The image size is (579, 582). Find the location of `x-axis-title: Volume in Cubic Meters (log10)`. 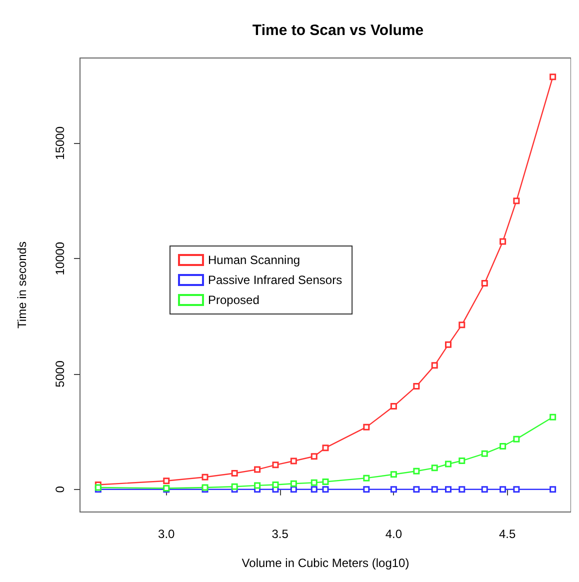

x-axis-title: Volume in Cubic Meters (log10) is located at coordinates (326, 563).